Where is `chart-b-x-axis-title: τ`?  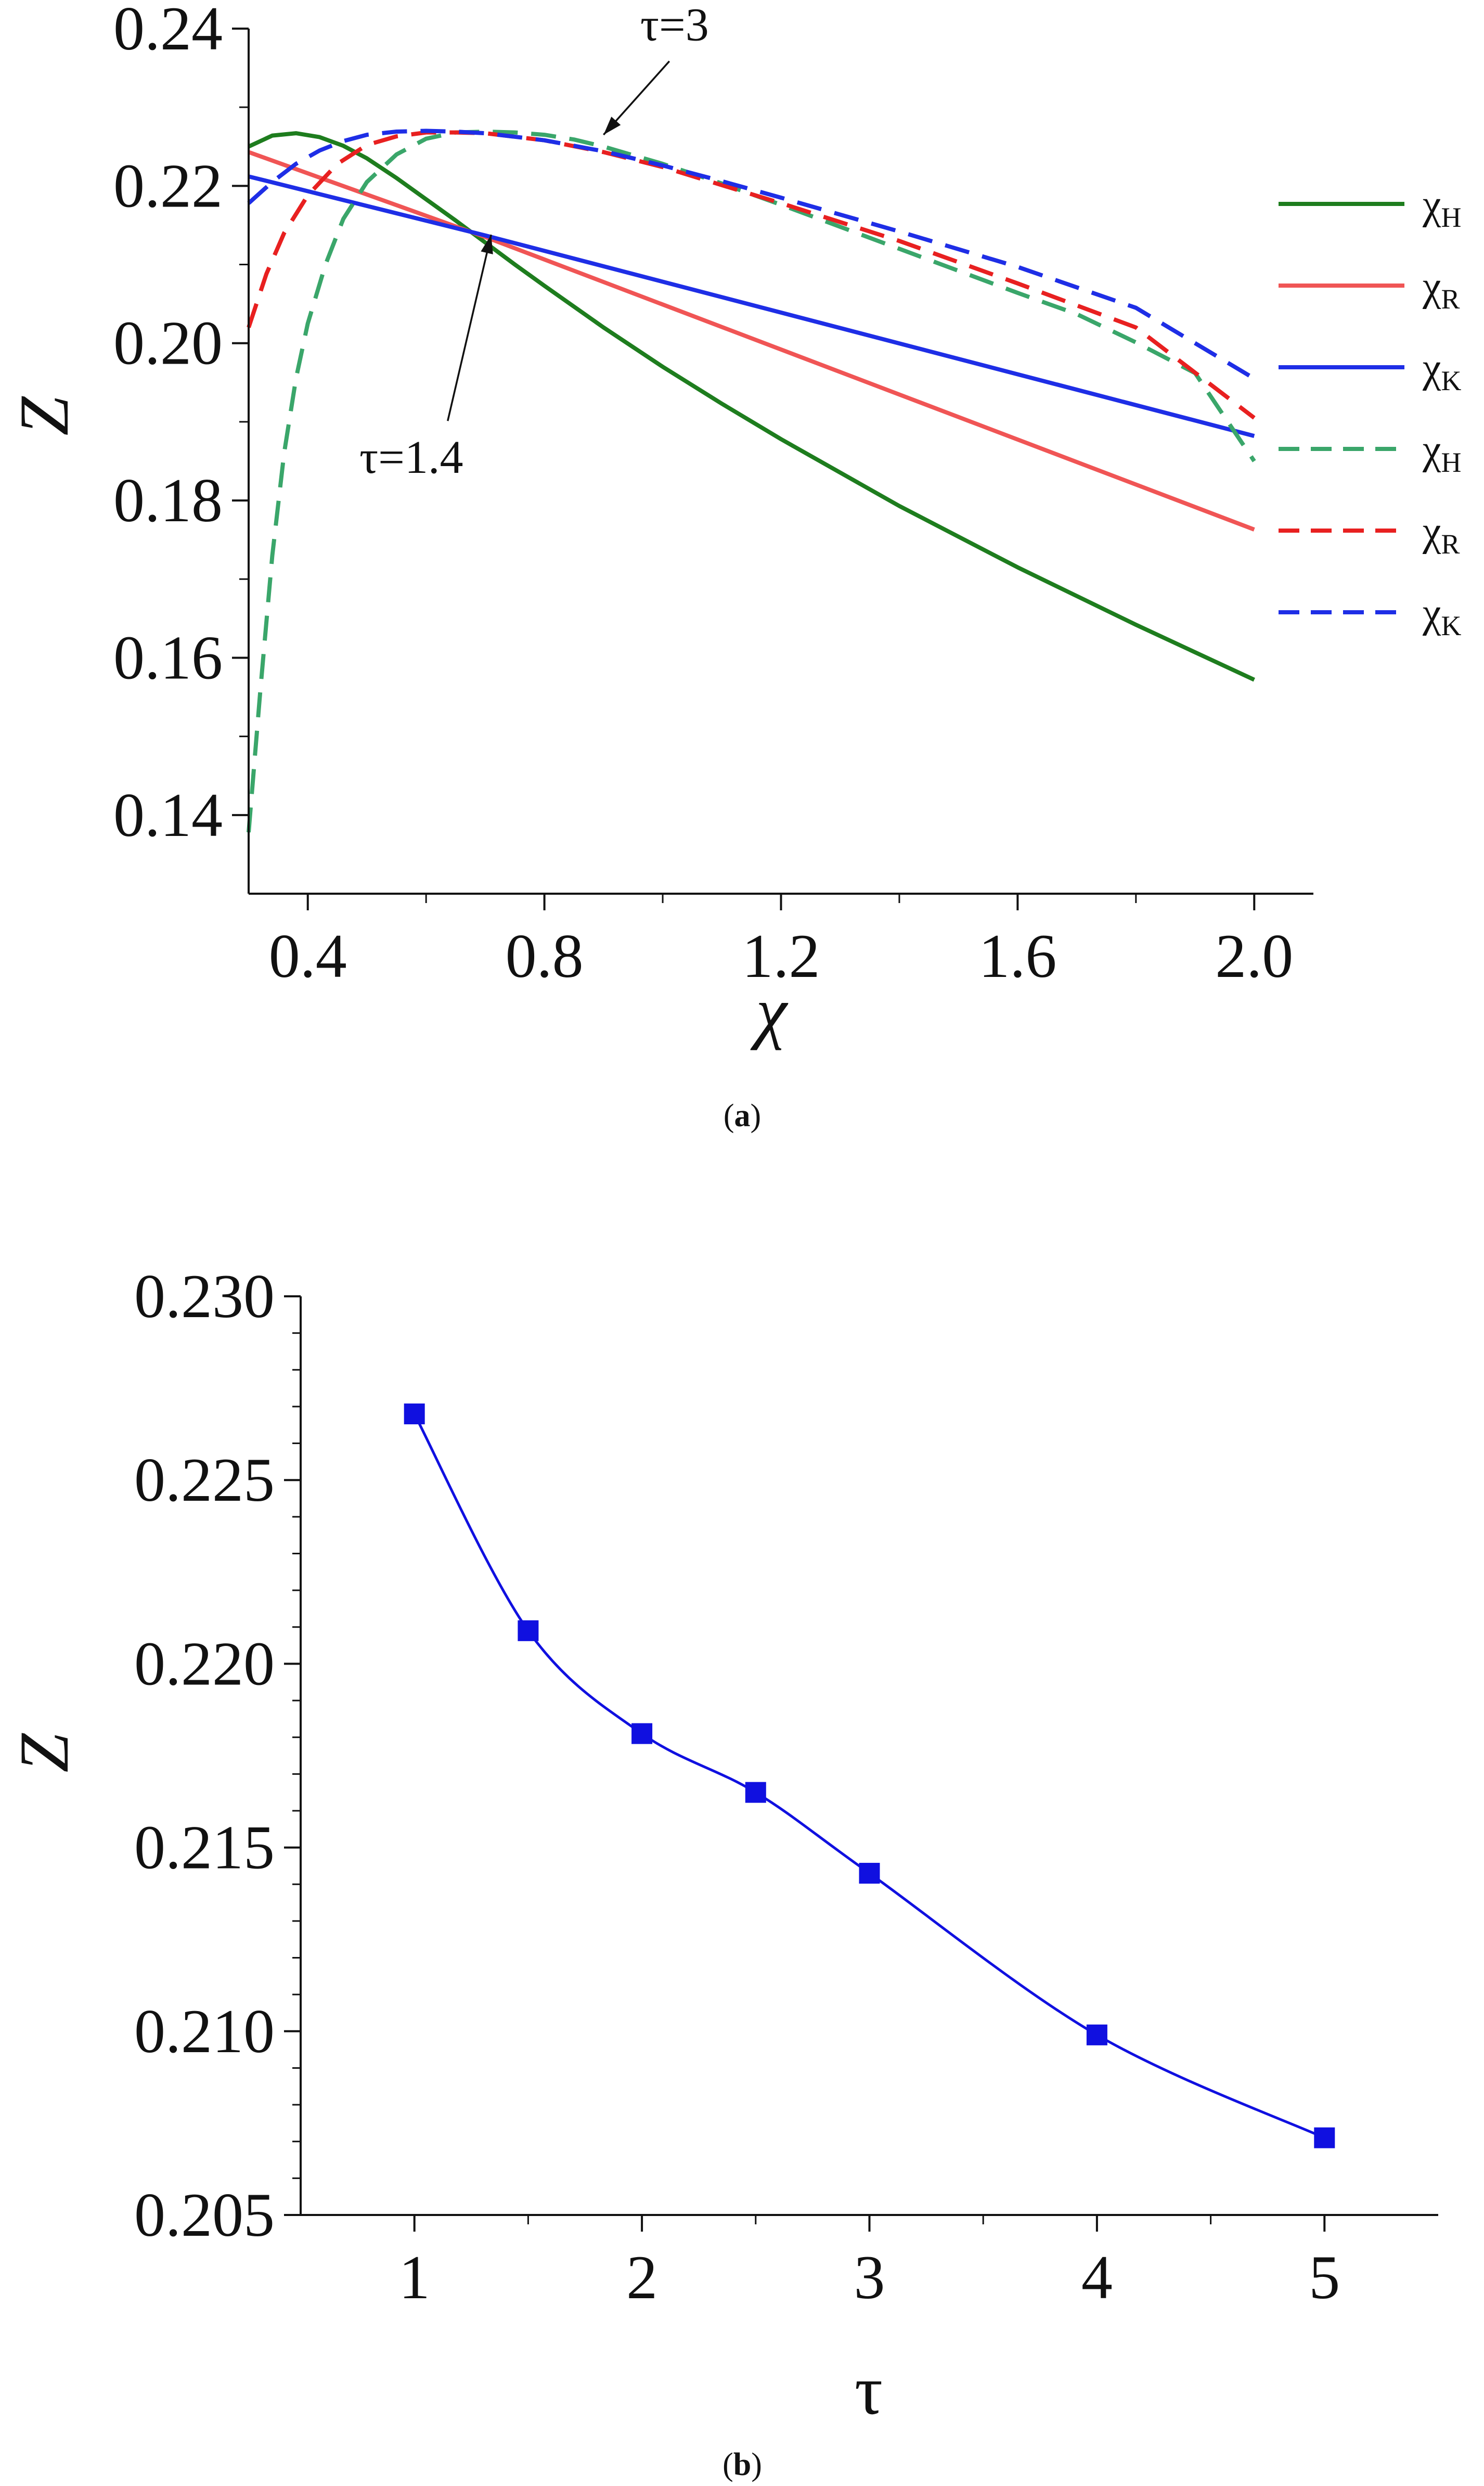
chart-b-x-axis-title: τ is located at coordinates (869, 2391).